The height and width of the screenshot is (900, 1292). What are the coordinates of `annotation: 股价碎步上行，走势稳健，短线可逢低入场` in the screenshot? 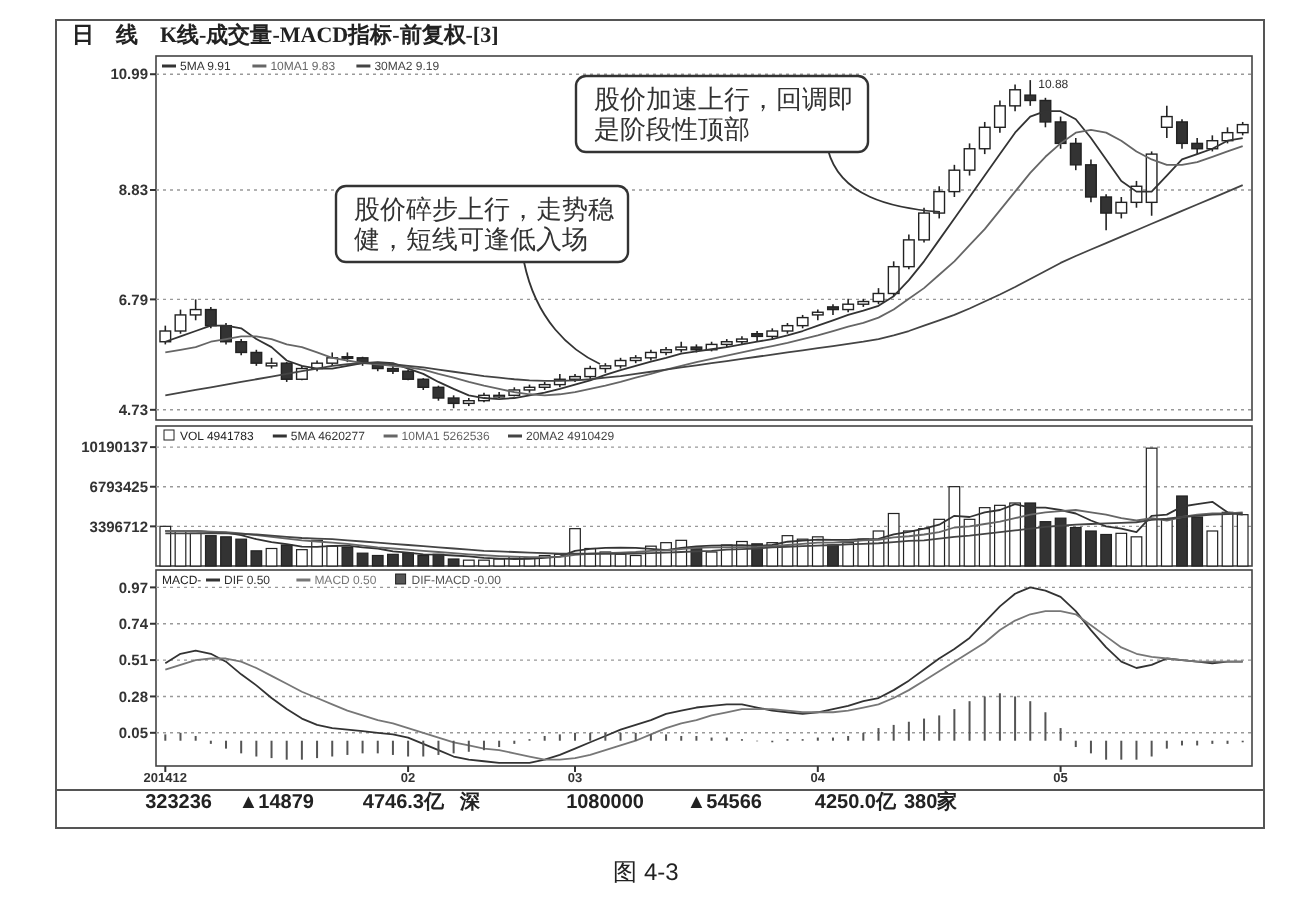 It's located at (484, 224).